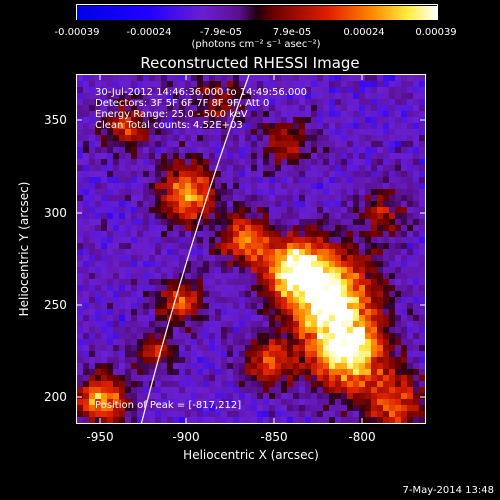 This screenshot has width=500, height=500. I want to click on colorbar, so click(257, 12).